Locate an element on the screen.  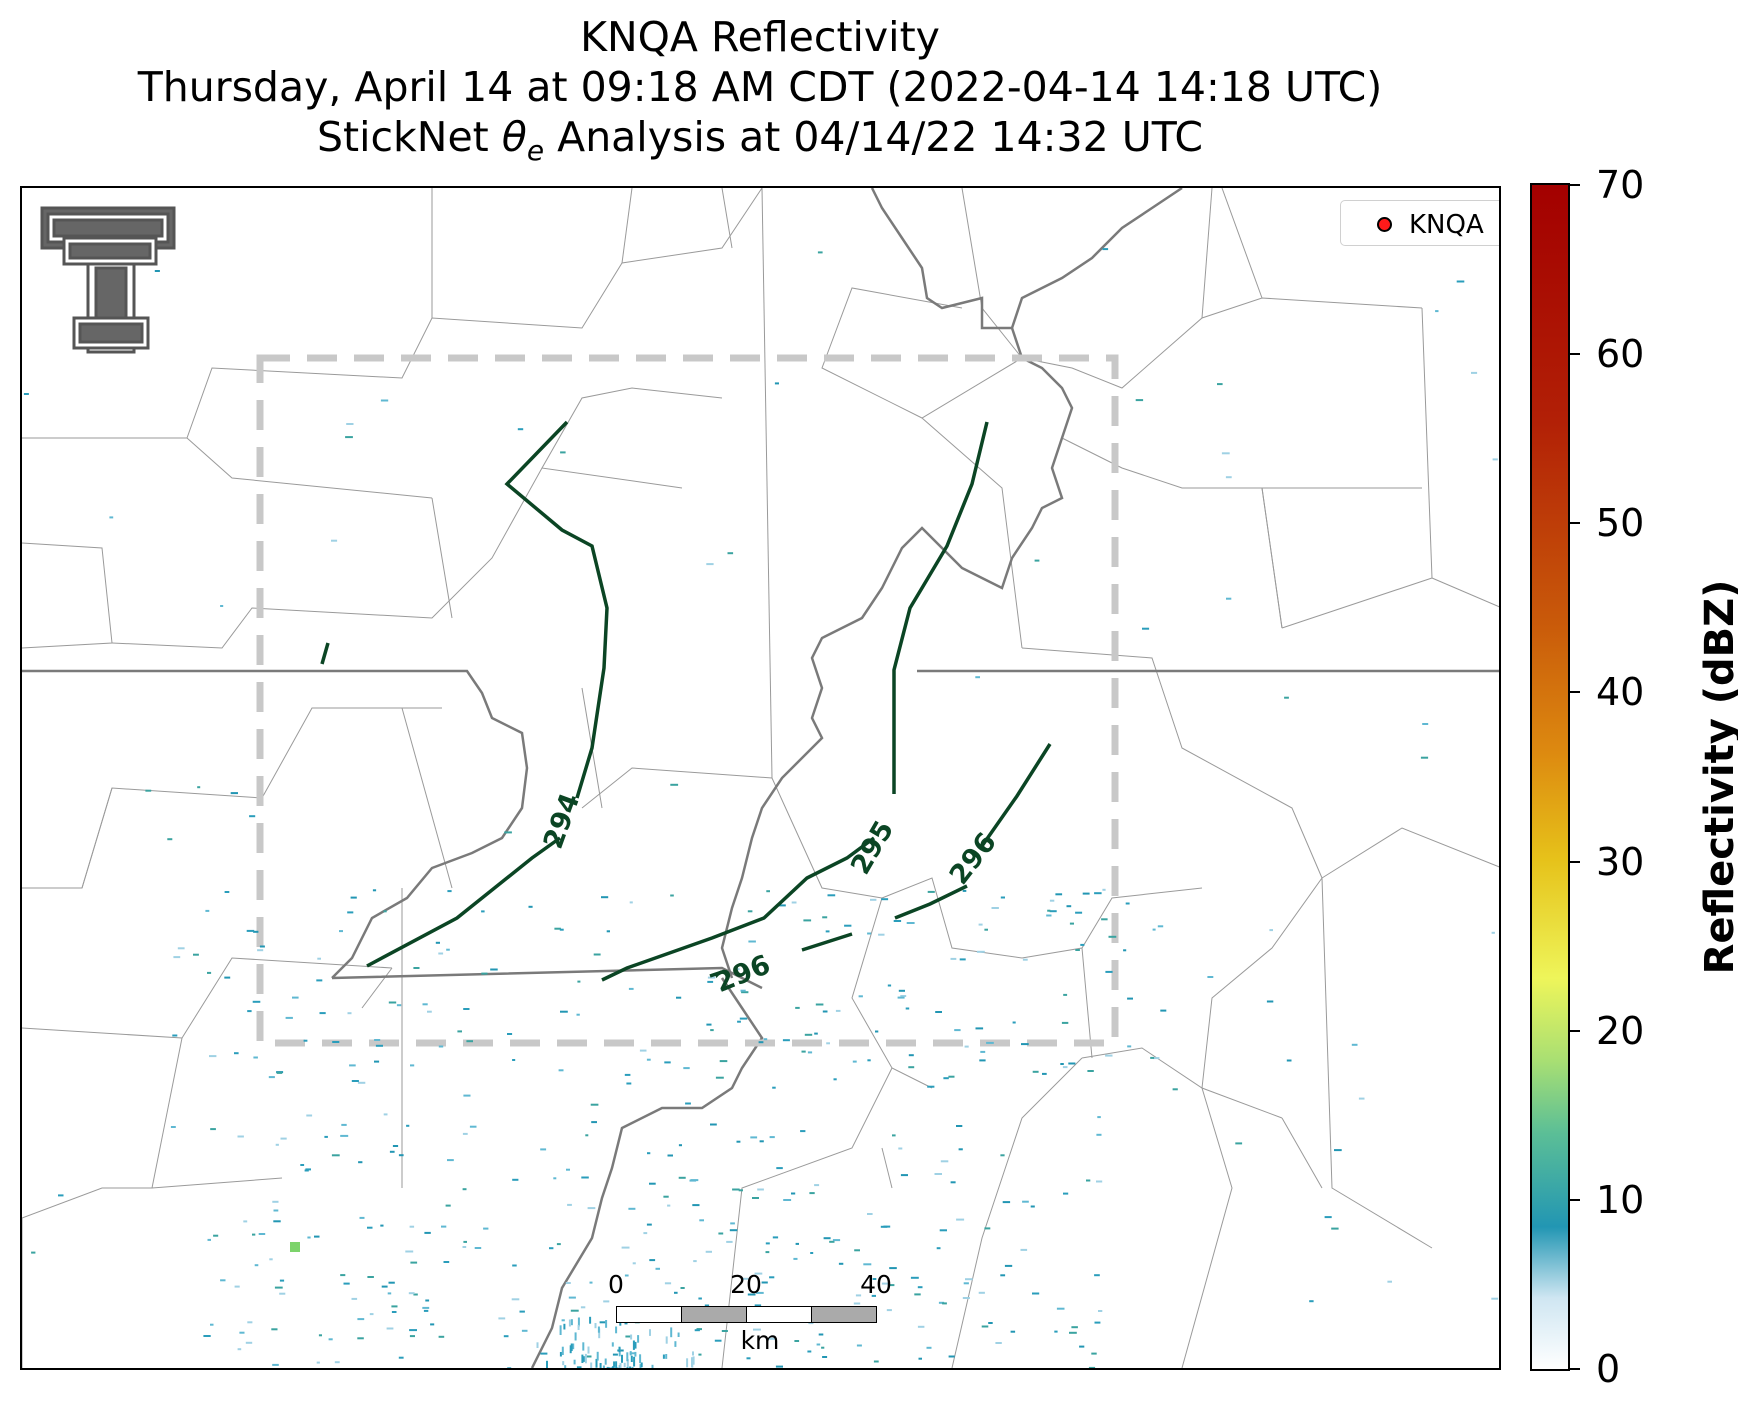
colorbar-label: Reflectivity (dBZ) is located at coordinates (1717, 777).